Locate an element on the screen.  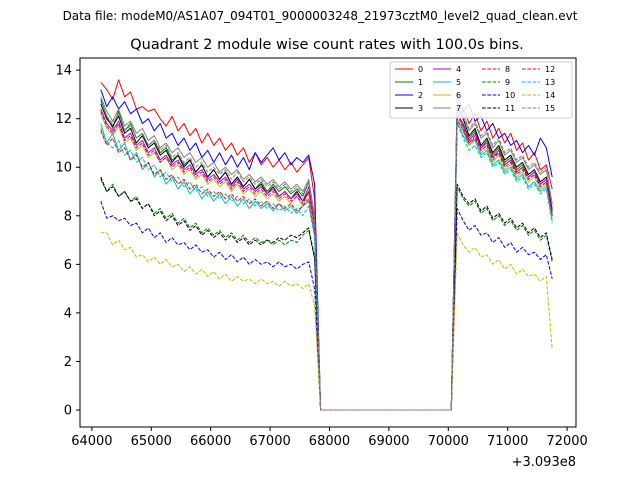
legend-label-12: 12 is located at coordinates (550, 69).